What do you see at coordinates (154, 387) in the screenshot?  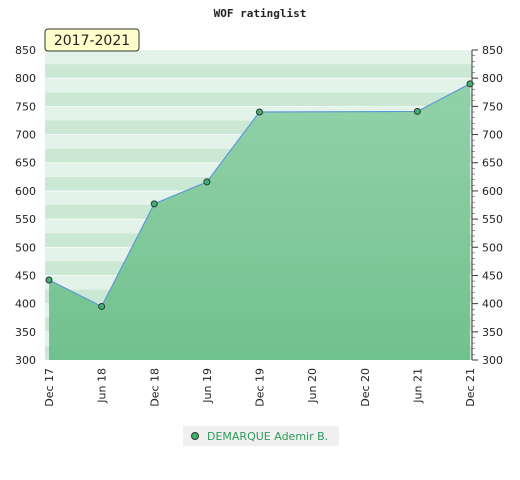 I see `x-tick-label: Dec 18` at bounding box center [154, 387].